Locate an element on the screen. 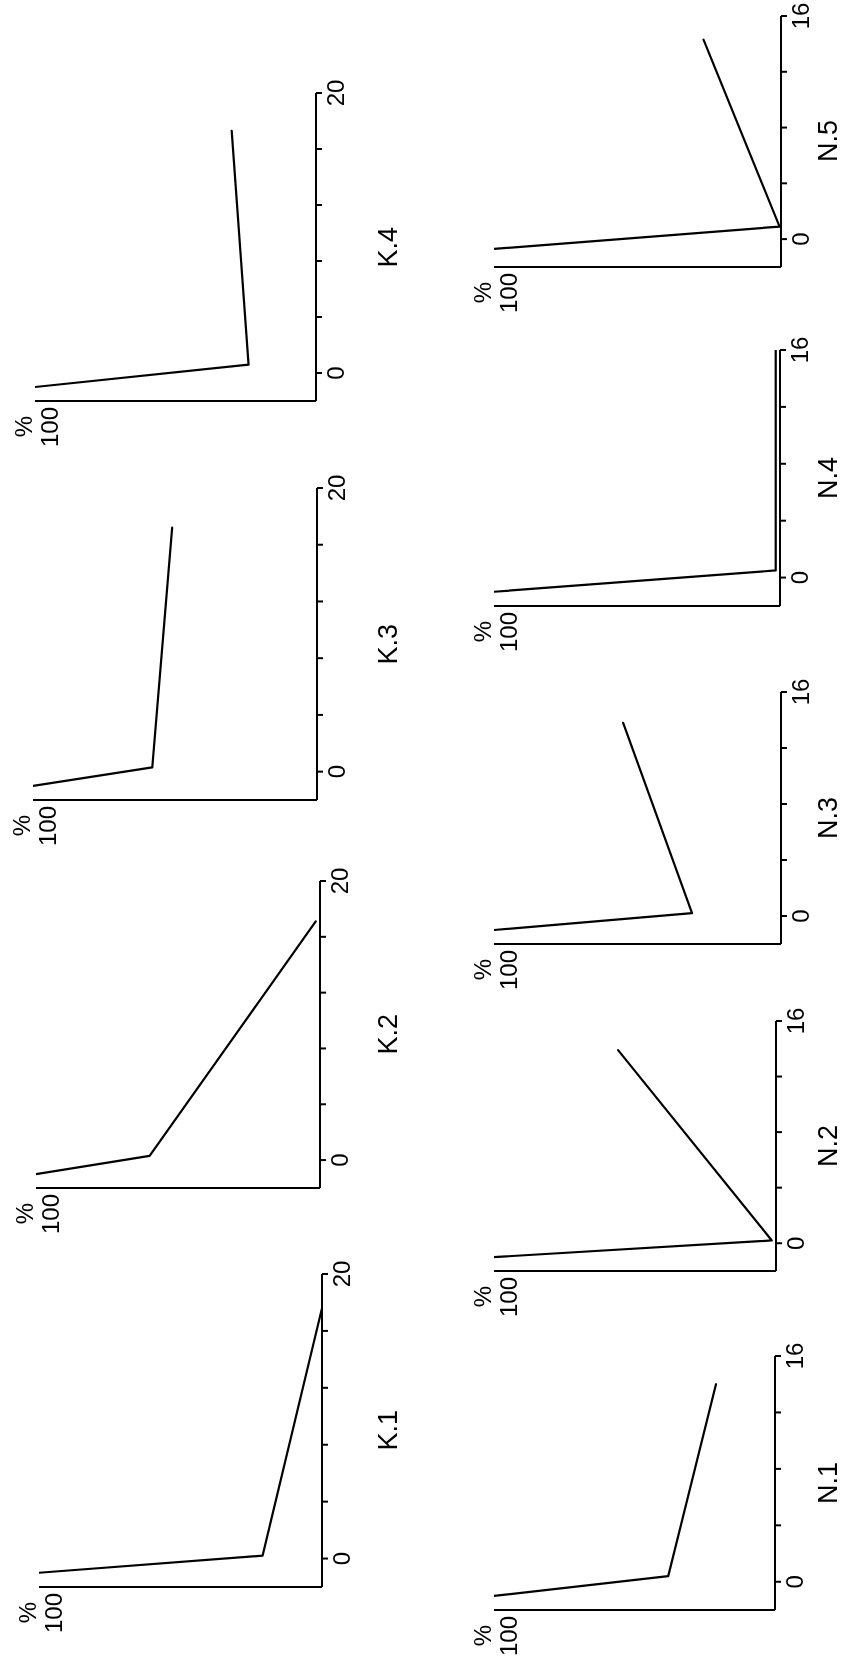 Image resolution: width=844 pixels, height=1664 pixels. y-axis-title: K.2 is located at coordinates (387, 1034).